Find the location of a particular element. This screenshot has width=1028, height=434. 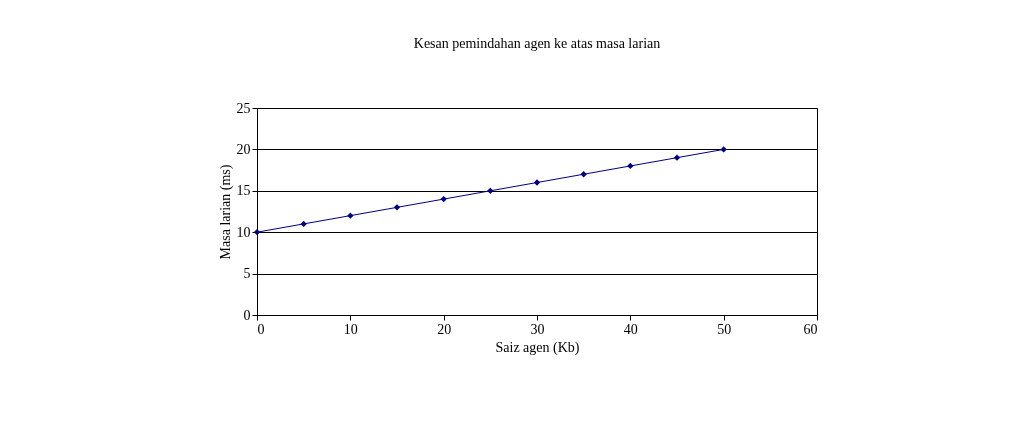

x-tick-label: 30 is located at coordinates (537, 329).